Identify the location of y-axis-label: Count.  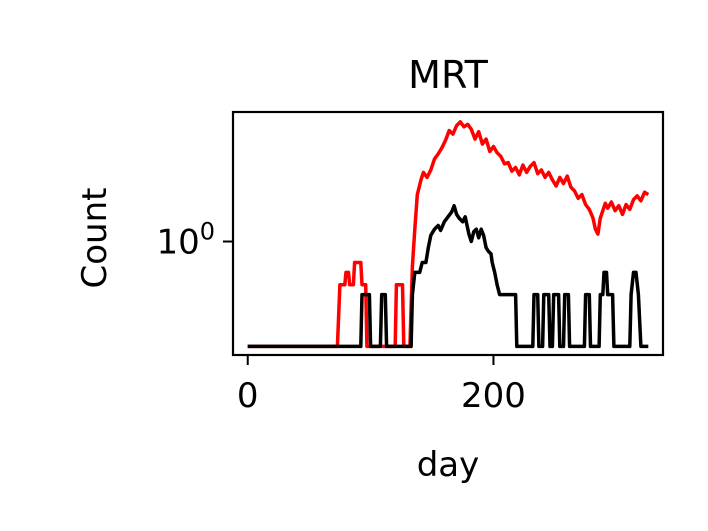
(95, 238).